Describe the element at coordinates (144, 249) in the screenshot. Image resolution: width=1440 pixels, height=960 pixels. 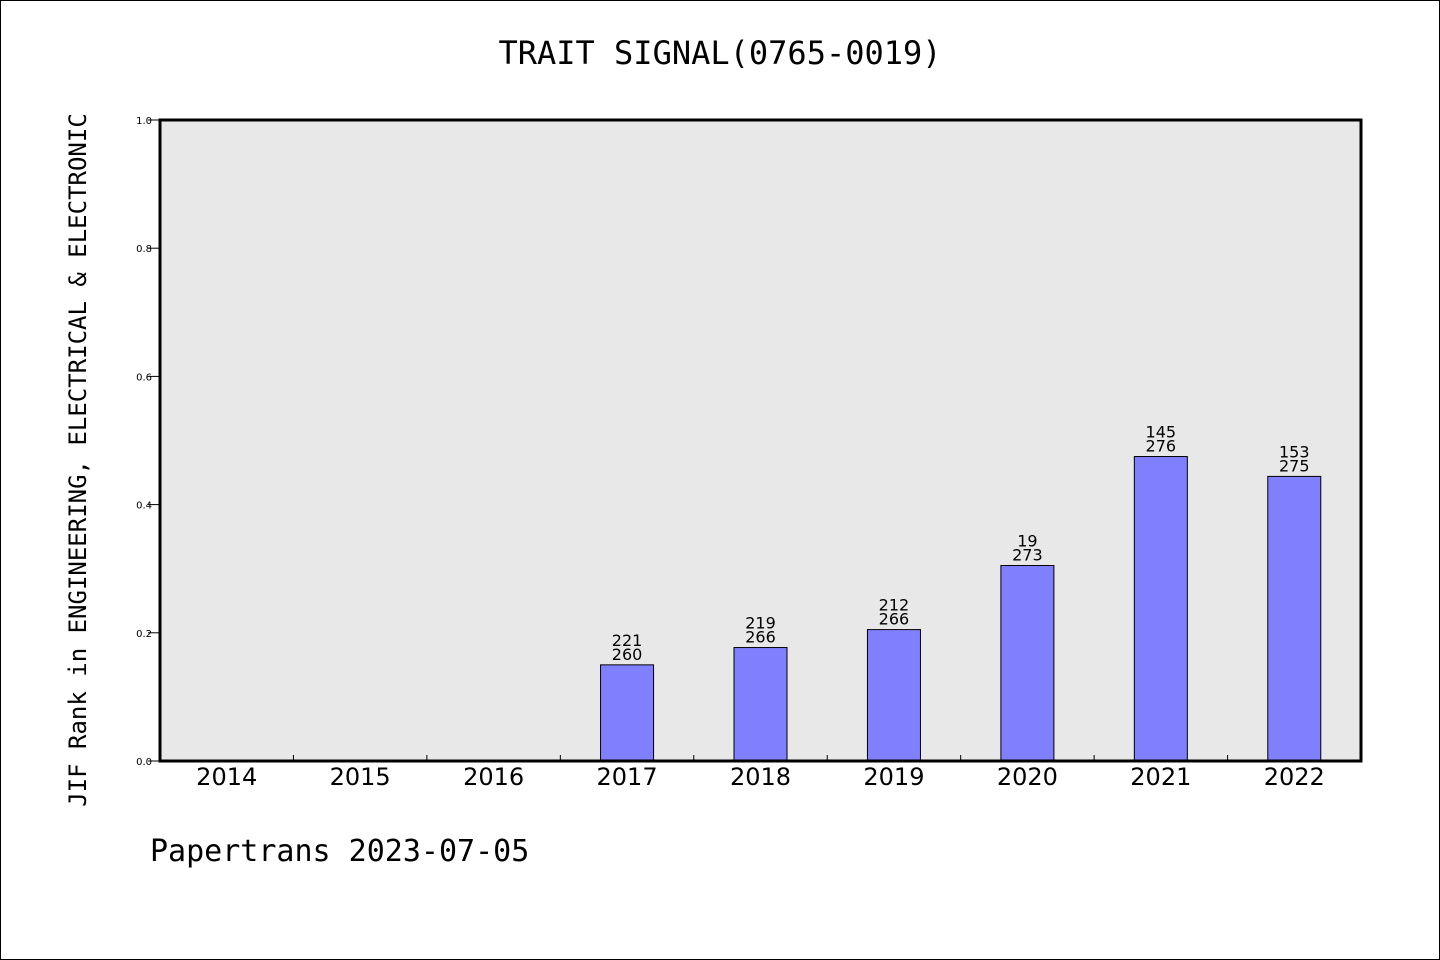
I see `y-tick-label: 0.8` at that location.